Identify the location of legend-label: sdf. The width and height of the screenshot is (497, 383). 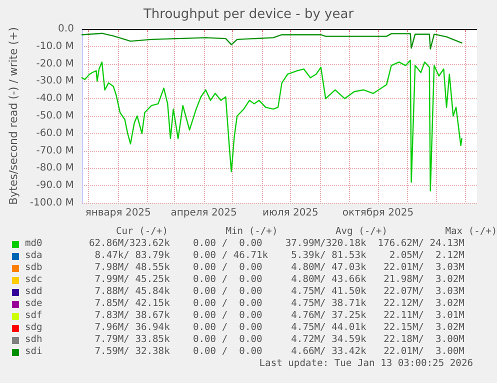
(34, 316).